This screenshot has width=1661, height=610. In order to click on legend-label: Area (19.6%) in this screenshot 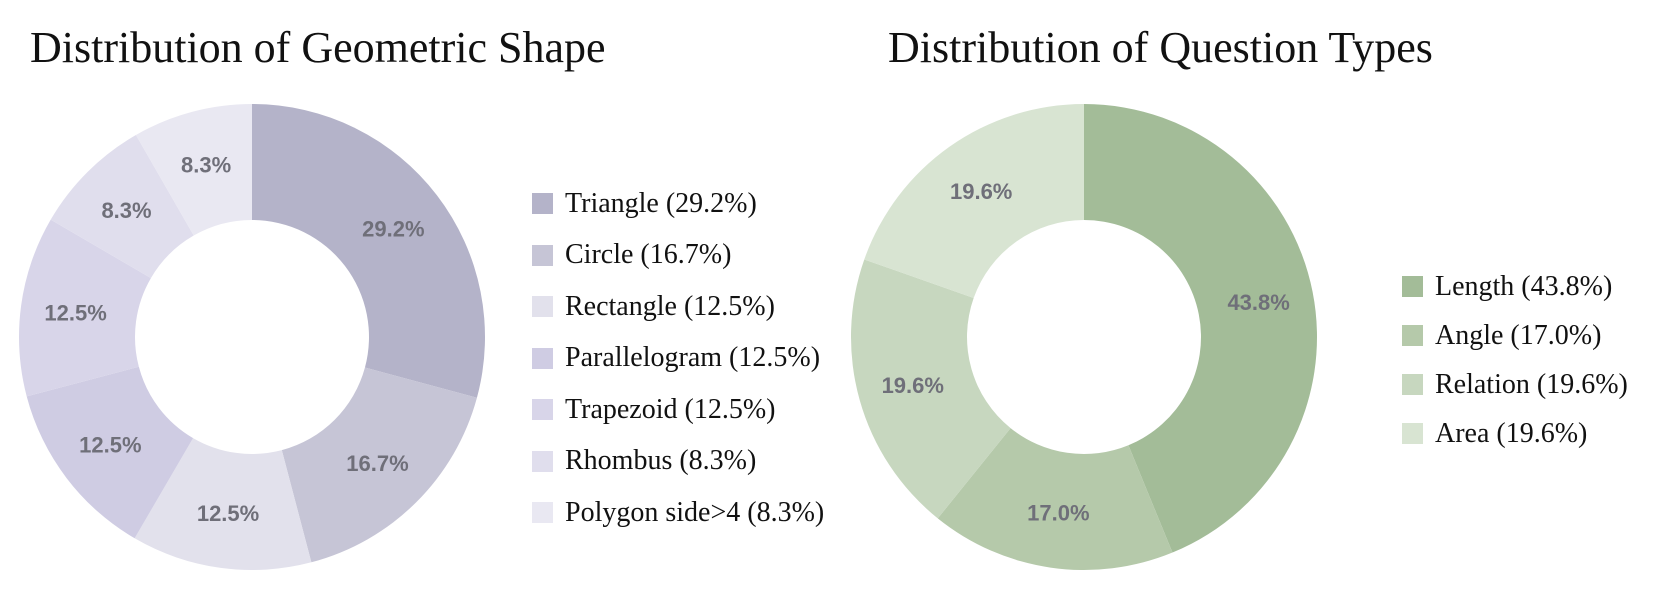, I will do `click(1511, 433)`.